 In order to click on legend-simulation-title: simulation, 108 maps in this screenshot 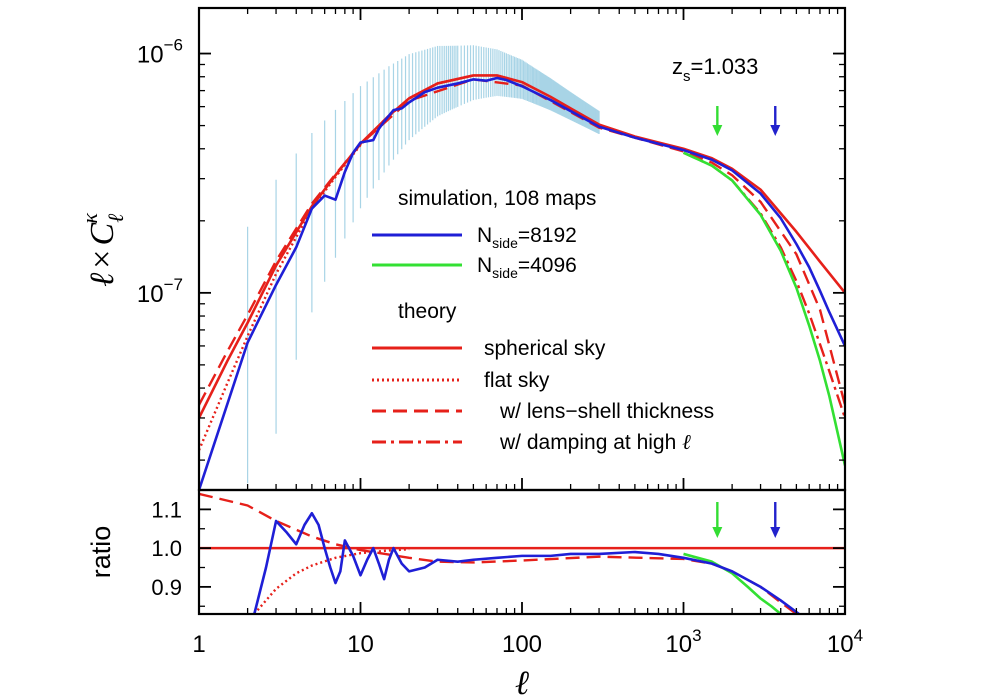, I will do `click(497, 198)`.